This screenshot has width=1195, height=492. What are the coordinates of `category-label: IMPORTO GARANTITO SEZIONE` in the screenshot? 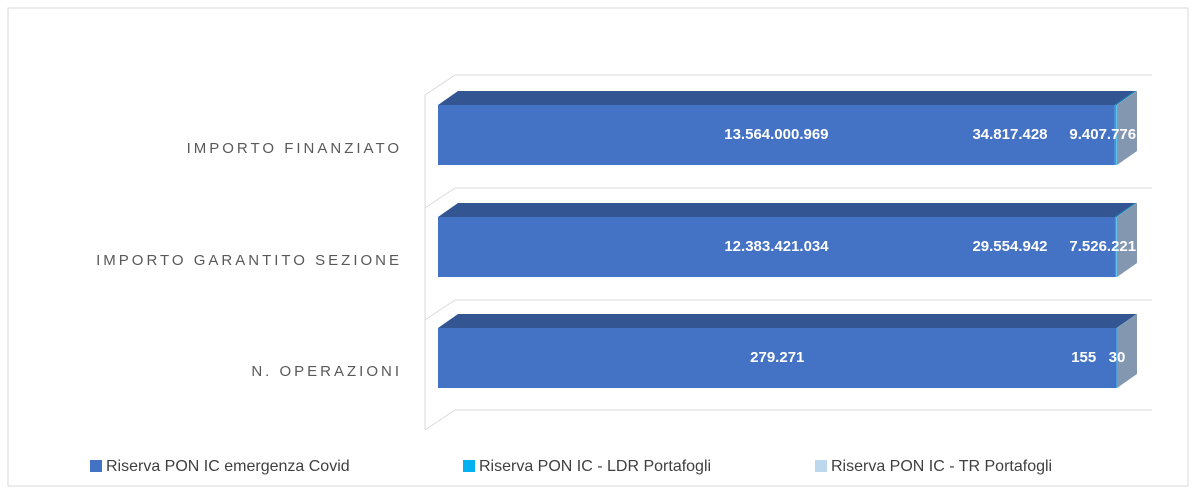 It's located at (249, 260).